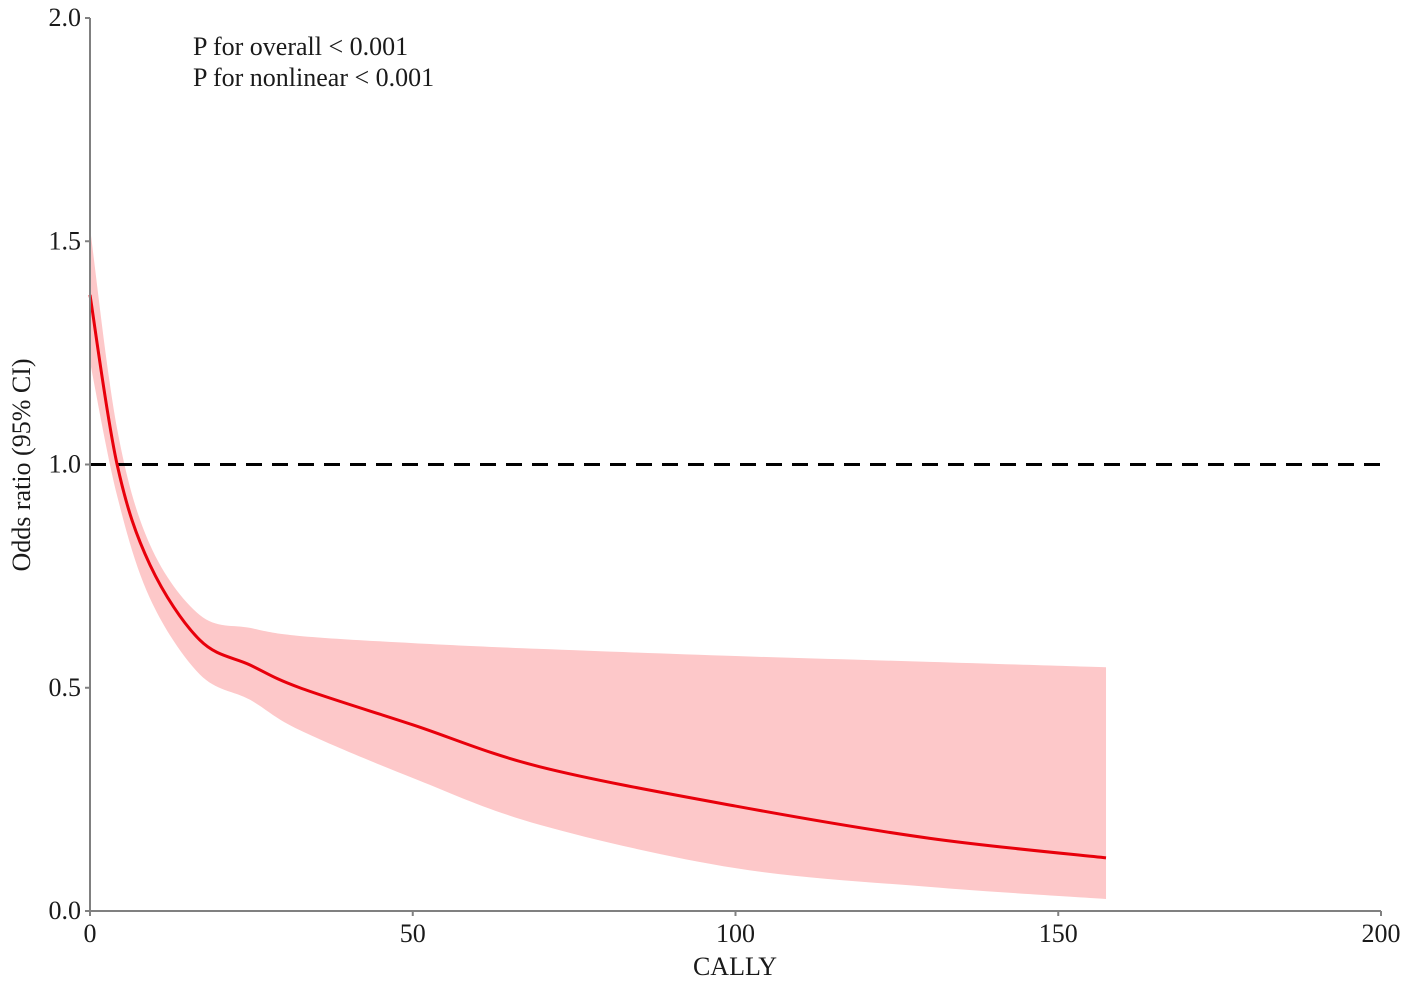 The image size is (1418, 988). I want to click on y-tick-label: 1.0, so click(65, 464).